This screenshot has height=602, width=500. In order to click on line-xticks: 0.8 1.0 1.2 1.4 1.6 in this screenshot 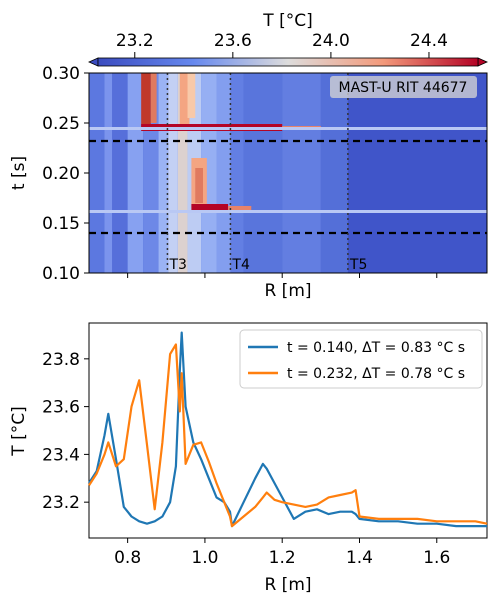, I will do `click(282, 553)`.